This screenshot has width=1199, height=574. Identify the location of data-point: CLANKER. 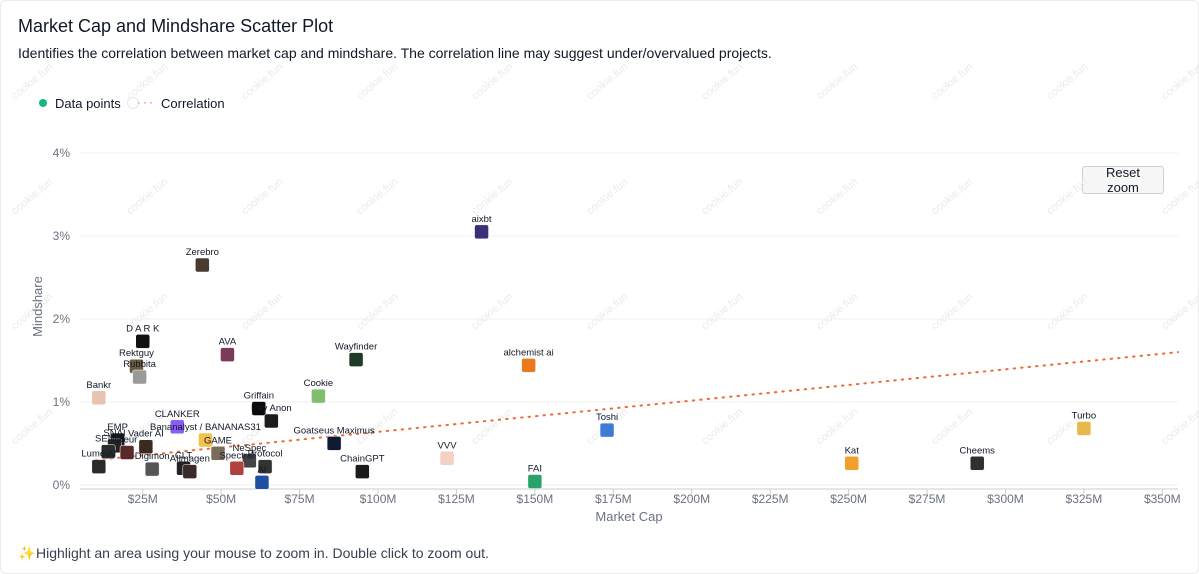
(177, 422).